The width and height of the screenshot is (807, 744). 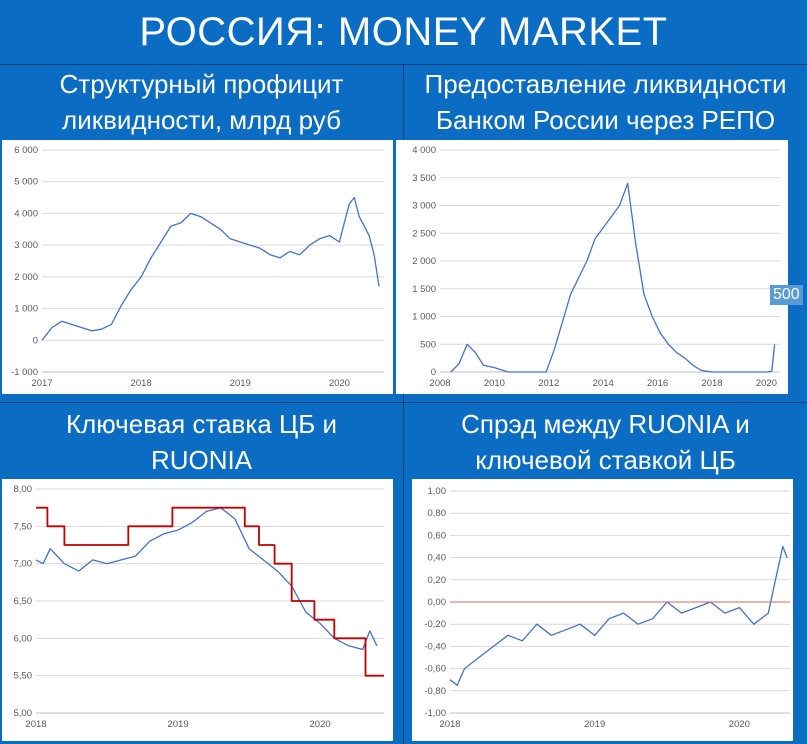 I want to click on y-tick-label: 6,00, so click(x=23, y=638).